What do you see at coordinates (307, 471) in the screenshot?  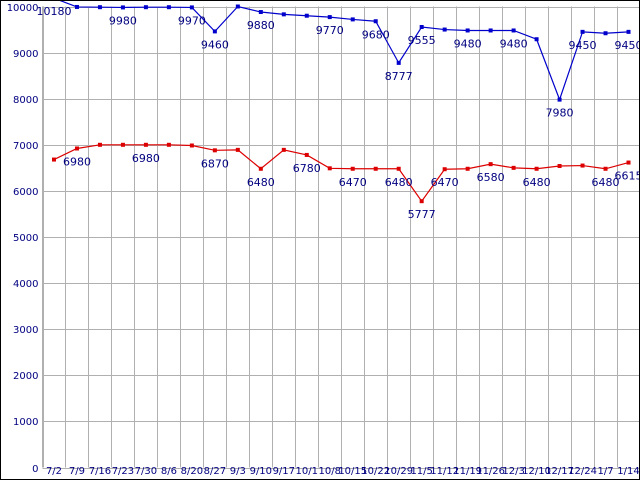 I see `x-axis-tick-label: 10/1` at bounding box center [307, 471].